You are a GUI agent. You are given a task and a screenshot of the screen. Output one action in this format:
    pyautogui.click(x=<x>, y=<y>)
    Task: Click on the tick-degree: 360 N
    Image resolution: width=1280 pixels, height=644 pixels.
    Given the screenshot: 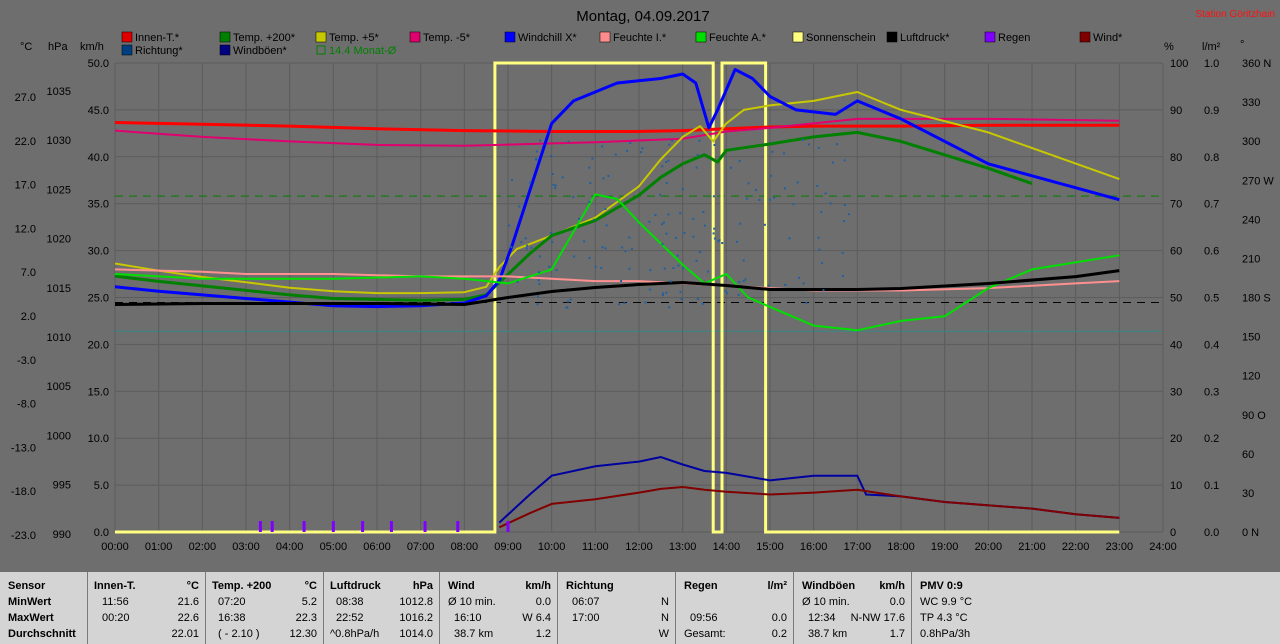 What is the action you would take?
    pyautogui.click(x=1256, y=64)
    